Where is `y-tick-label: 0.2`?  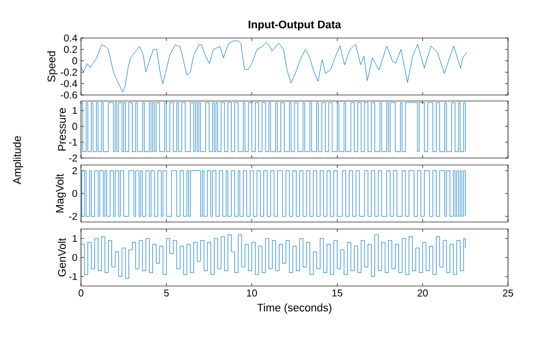 y-tick-label: 0.2 is located at coordinates (70, 49).